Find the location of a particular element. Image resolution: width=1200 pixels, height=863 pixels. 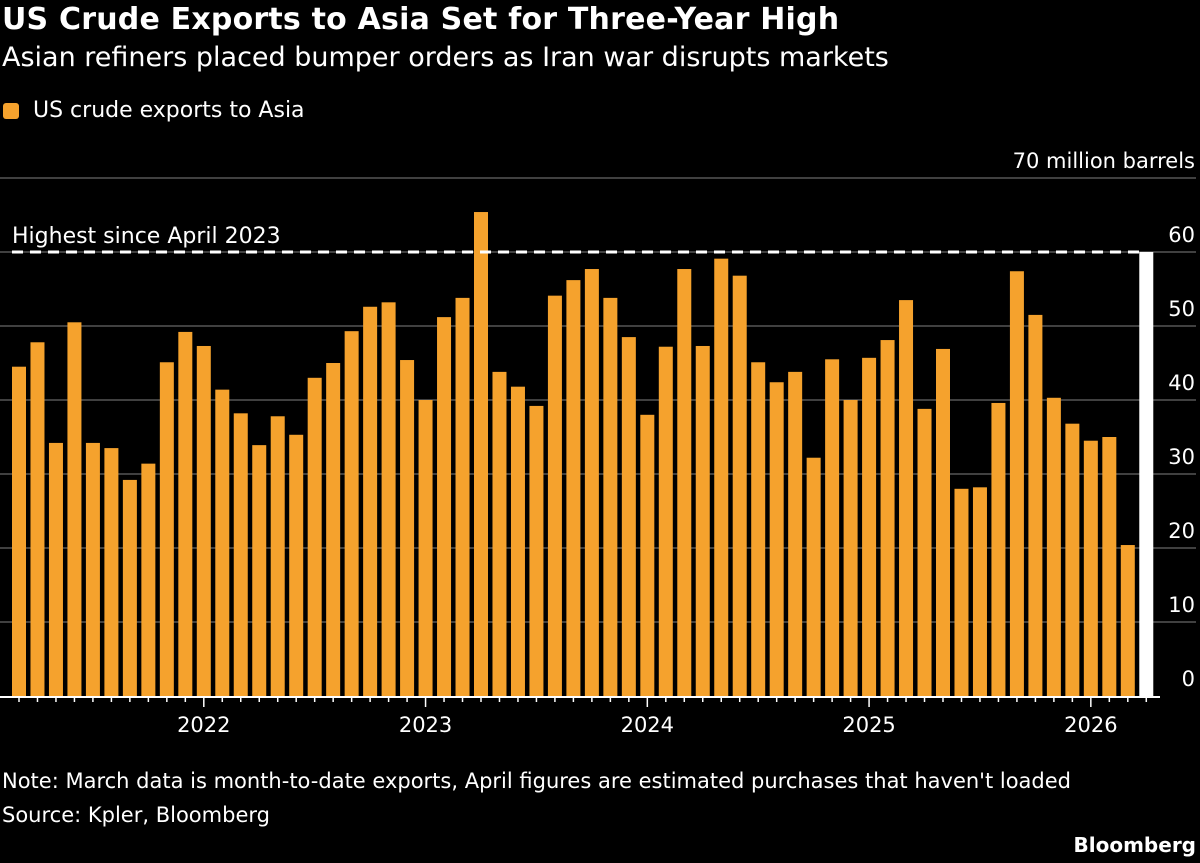

bloomberg-logo: Bloomberg is located at coordinates (1134, 845).